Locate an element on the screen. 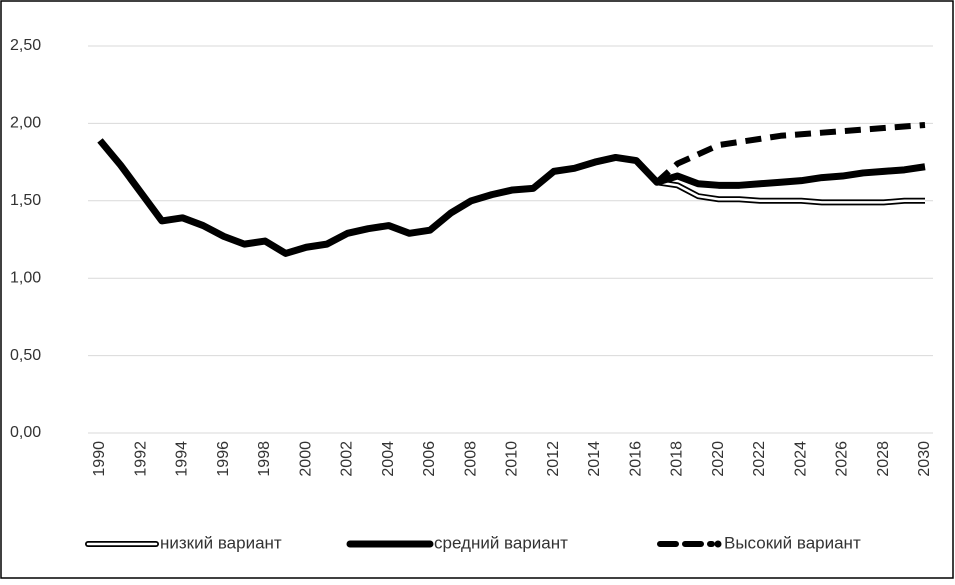 This screenshot has width=955, height=585. x-tick-label: 1990 is located at coordinates (99, 459).